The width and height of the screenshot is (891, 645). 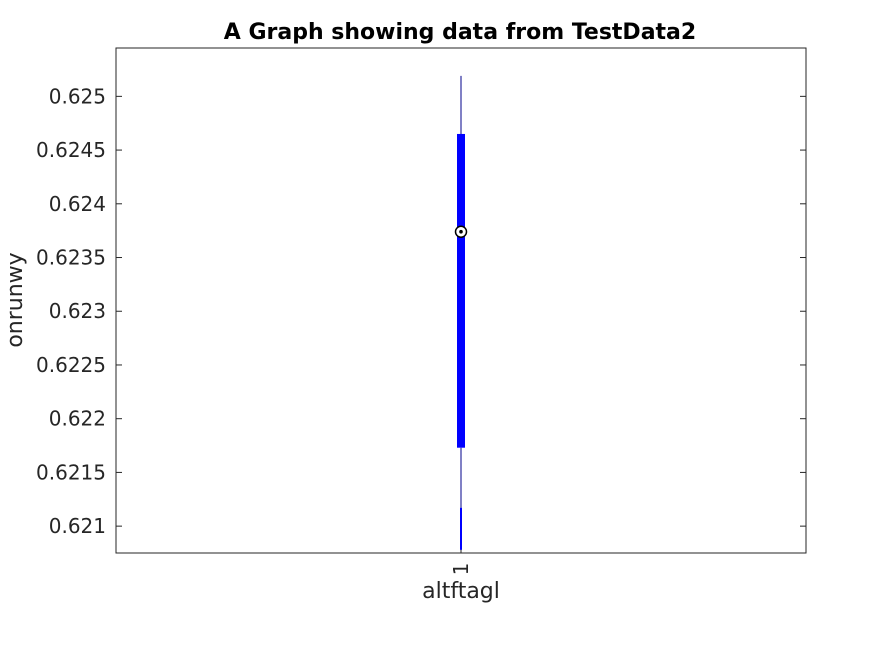 What do you see at coordinates (77, 204) in the screenshot?
I see `y-tick-label: 0.624` at bounding box center [77, 204].